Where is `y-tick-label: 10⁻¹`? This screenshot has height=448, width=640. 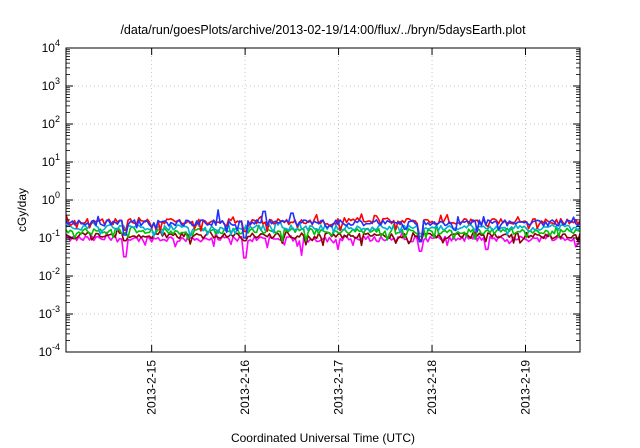
y-tick-label: 10⁻¹ is located at coordinates (49, 236).